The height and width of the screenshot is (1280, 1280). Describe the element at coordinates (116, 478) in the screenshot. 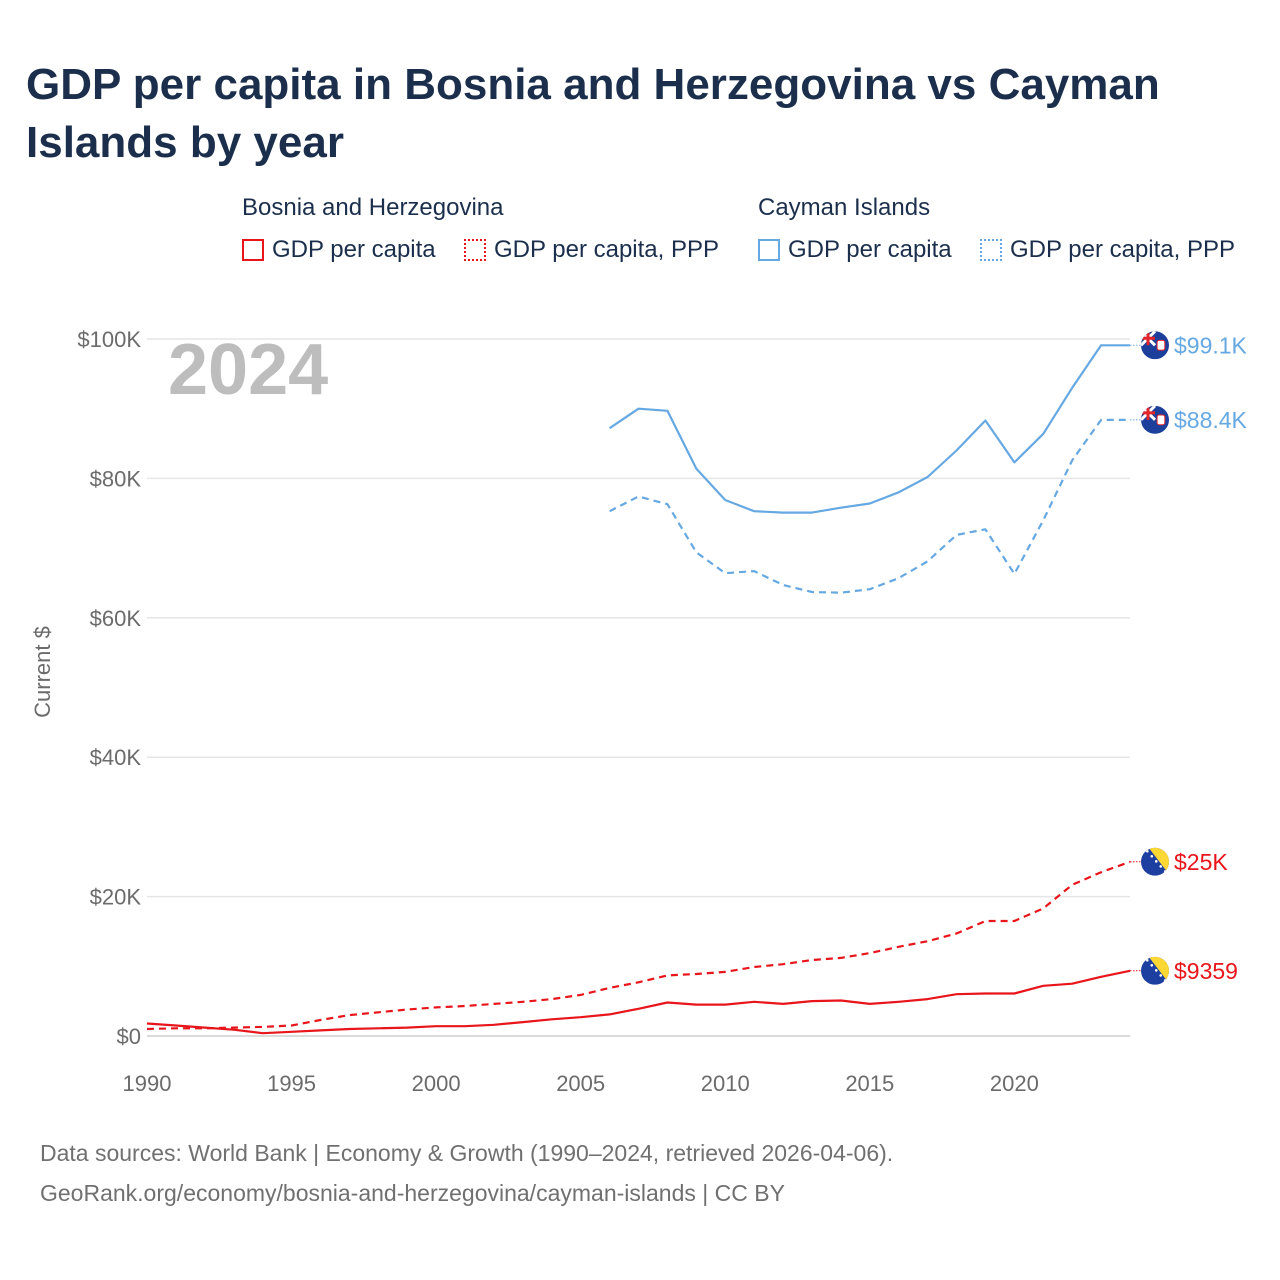

I see `y-tick-label: $80K` at that location.